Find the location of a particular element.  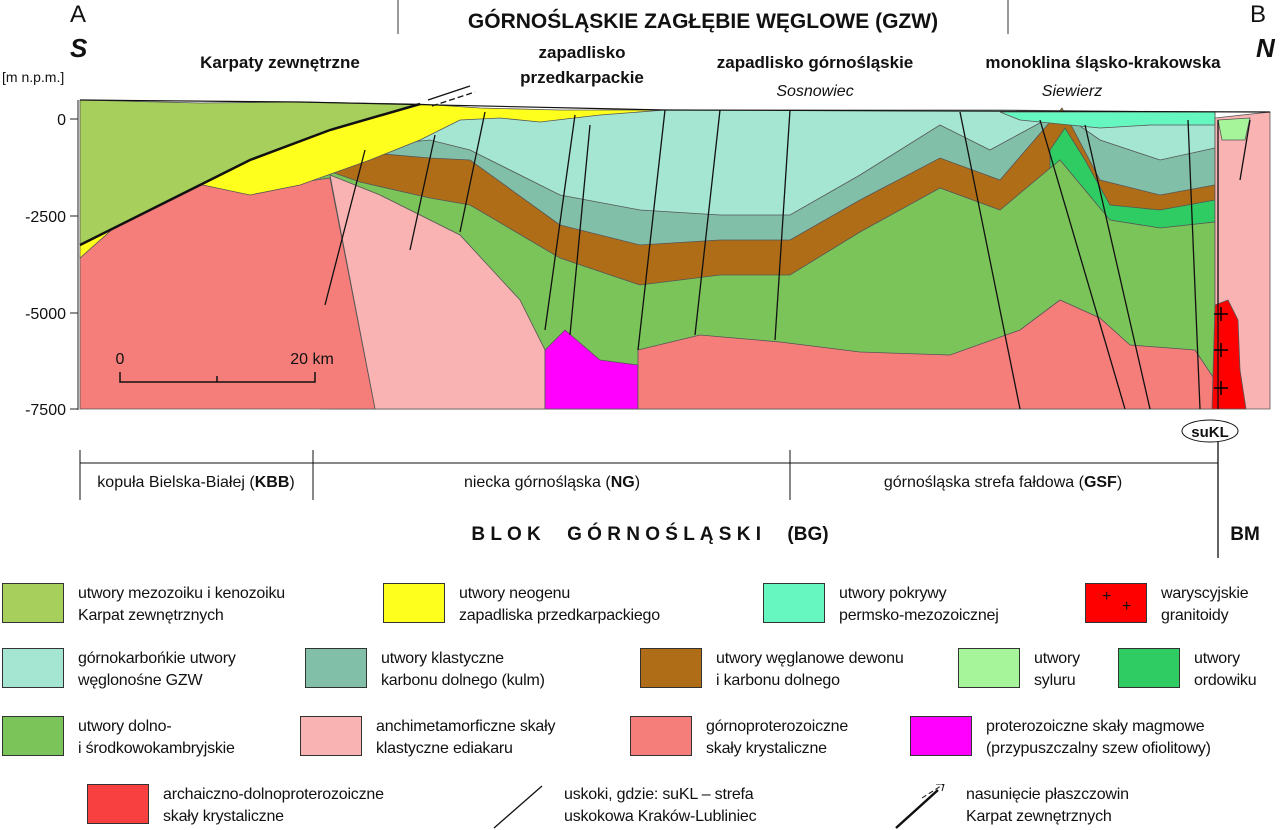

point-a-label: A is located at coordinates (78, 14).